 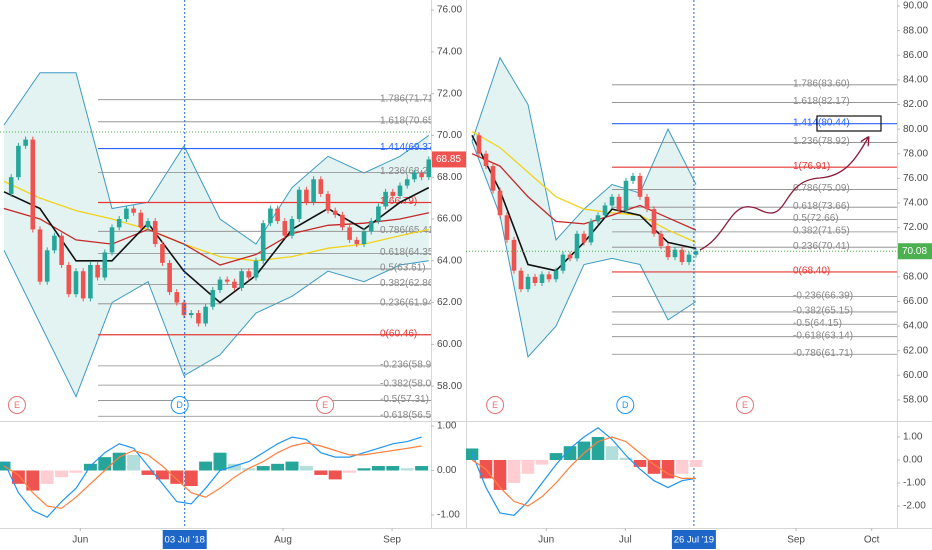 I want to click on fib-label: 0.618(73.66), so click(x=821, y=206).